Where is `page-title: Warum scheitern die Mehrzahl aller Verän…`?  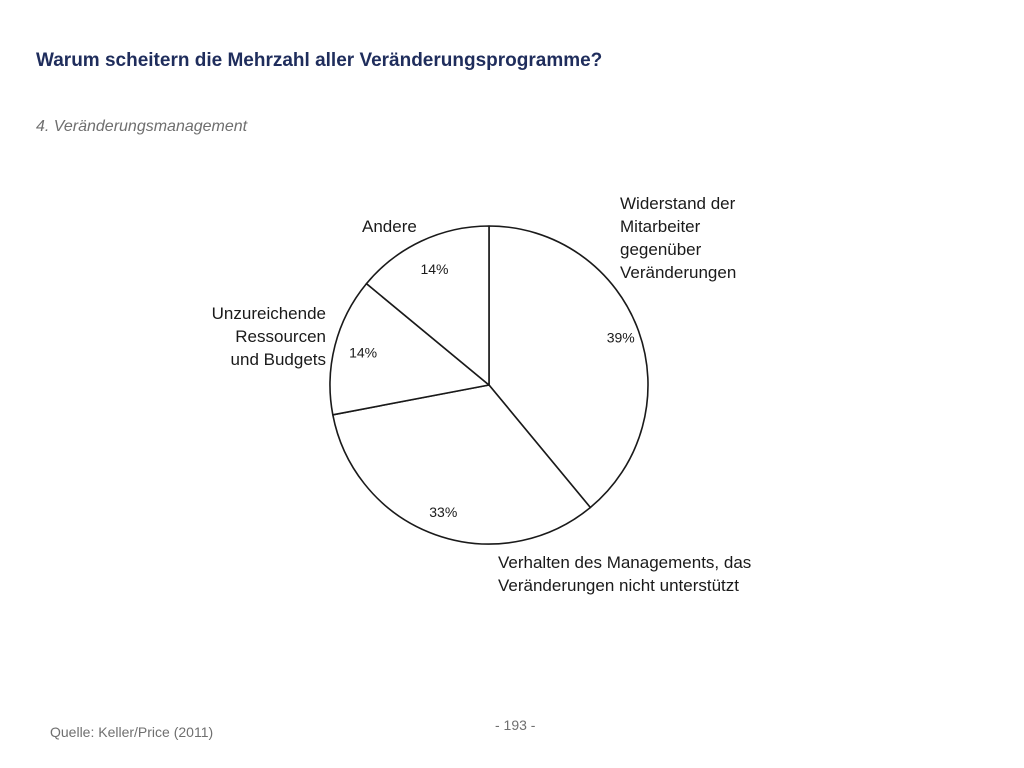 page-title: Warum scheitern die Mehrzahl aller Verän… is located at coordinates (319, 60).